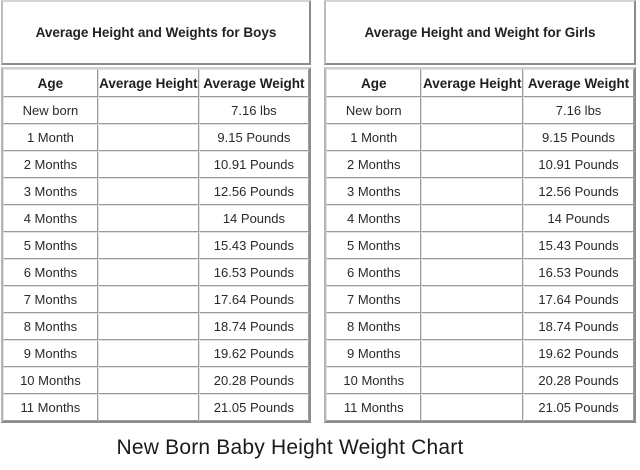 Image resolution: width=640 pixels, height=470 pixels. I want to click on average-height-header: Average Height, so click(148, 83).